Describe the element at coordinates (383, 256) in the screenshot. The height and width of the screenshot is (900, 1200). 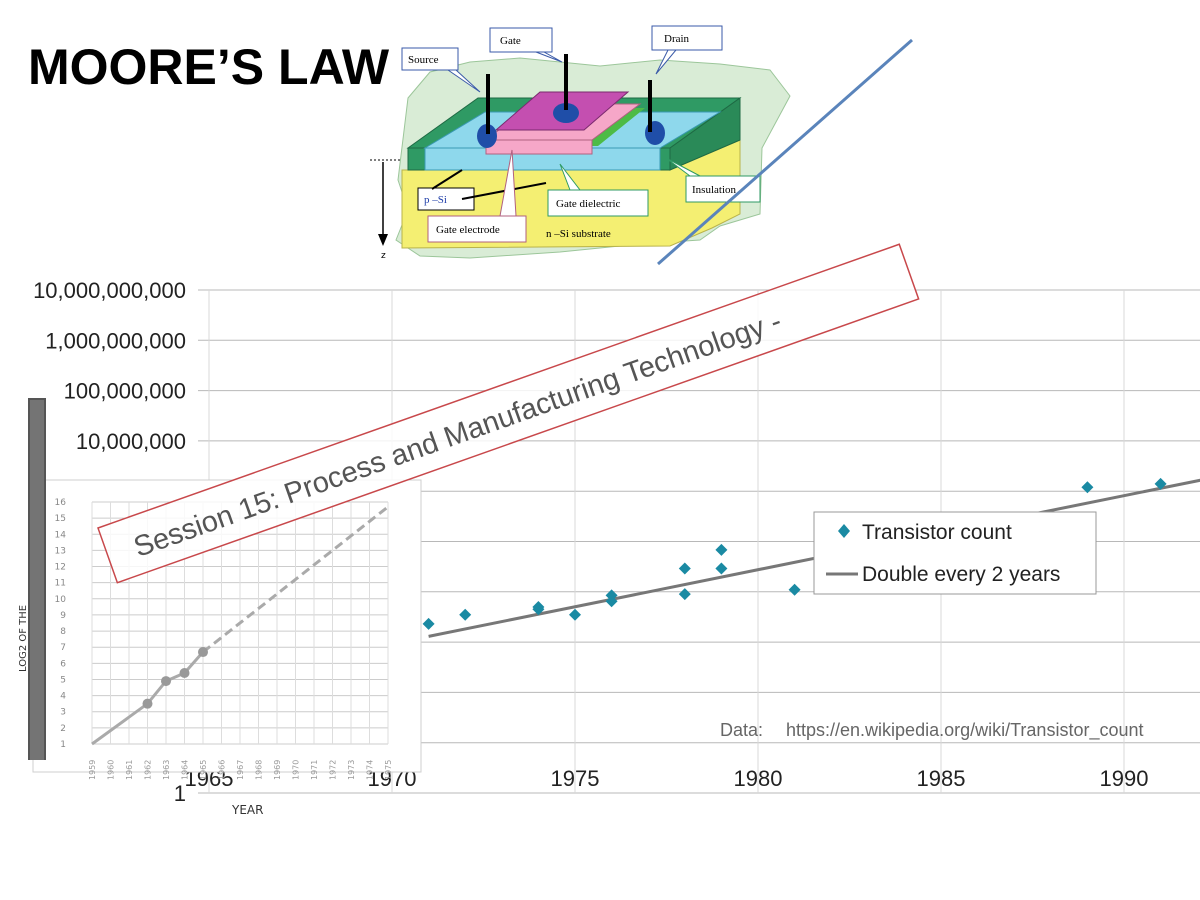
I see `z-axis-label: z` at that location.